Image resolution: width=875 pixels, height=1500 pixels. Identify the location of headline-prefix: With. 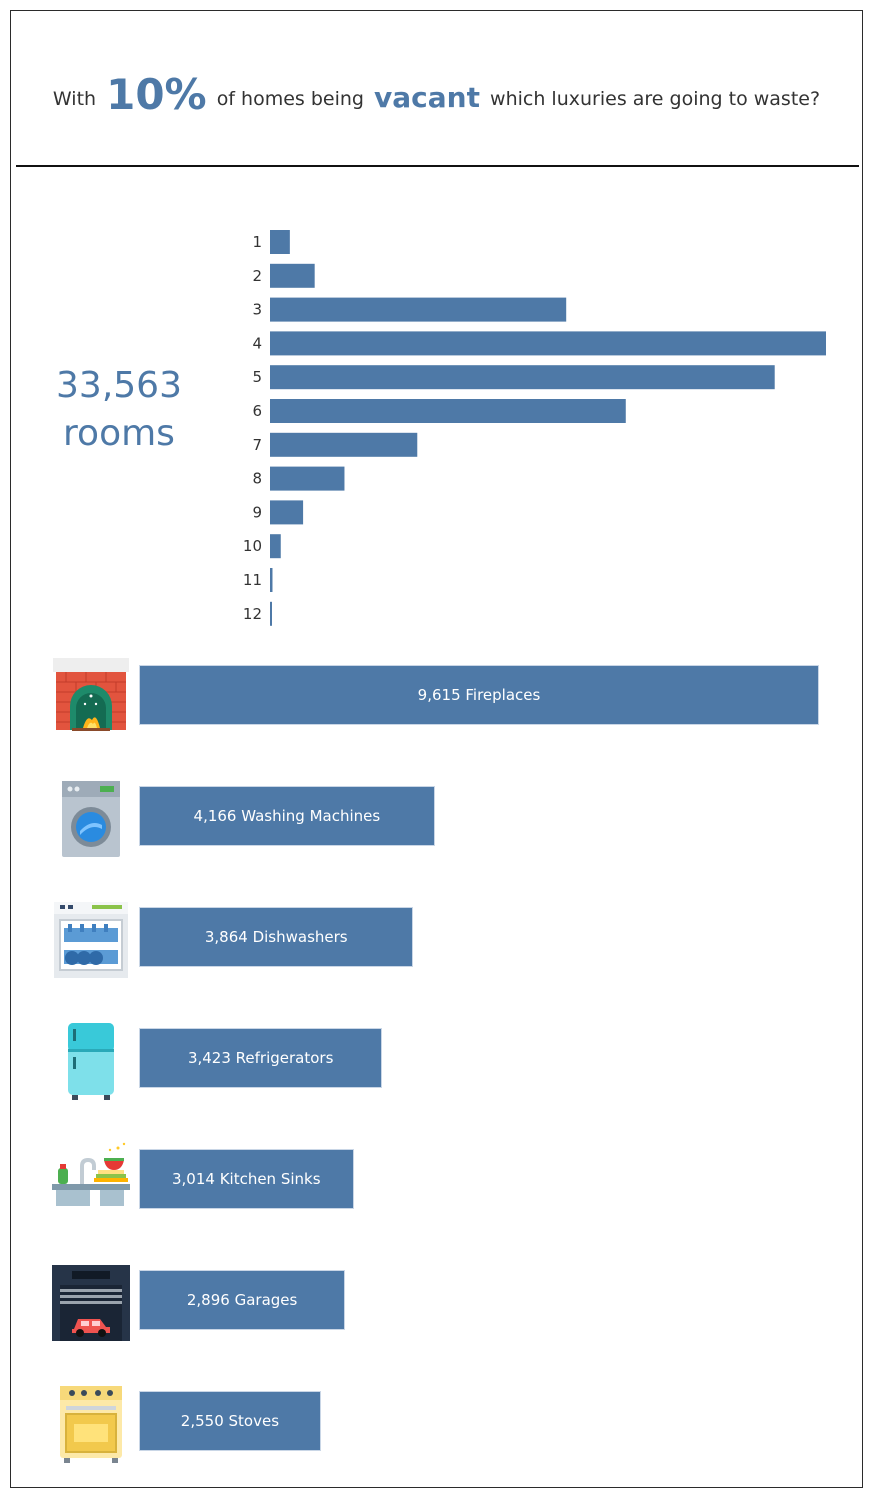
(74, 99).